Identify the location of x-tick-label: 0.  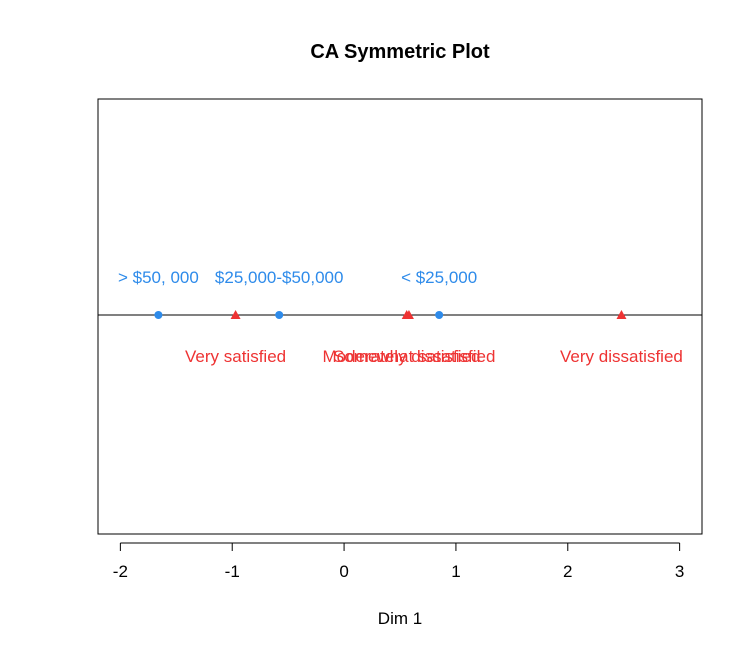
(343, 571).